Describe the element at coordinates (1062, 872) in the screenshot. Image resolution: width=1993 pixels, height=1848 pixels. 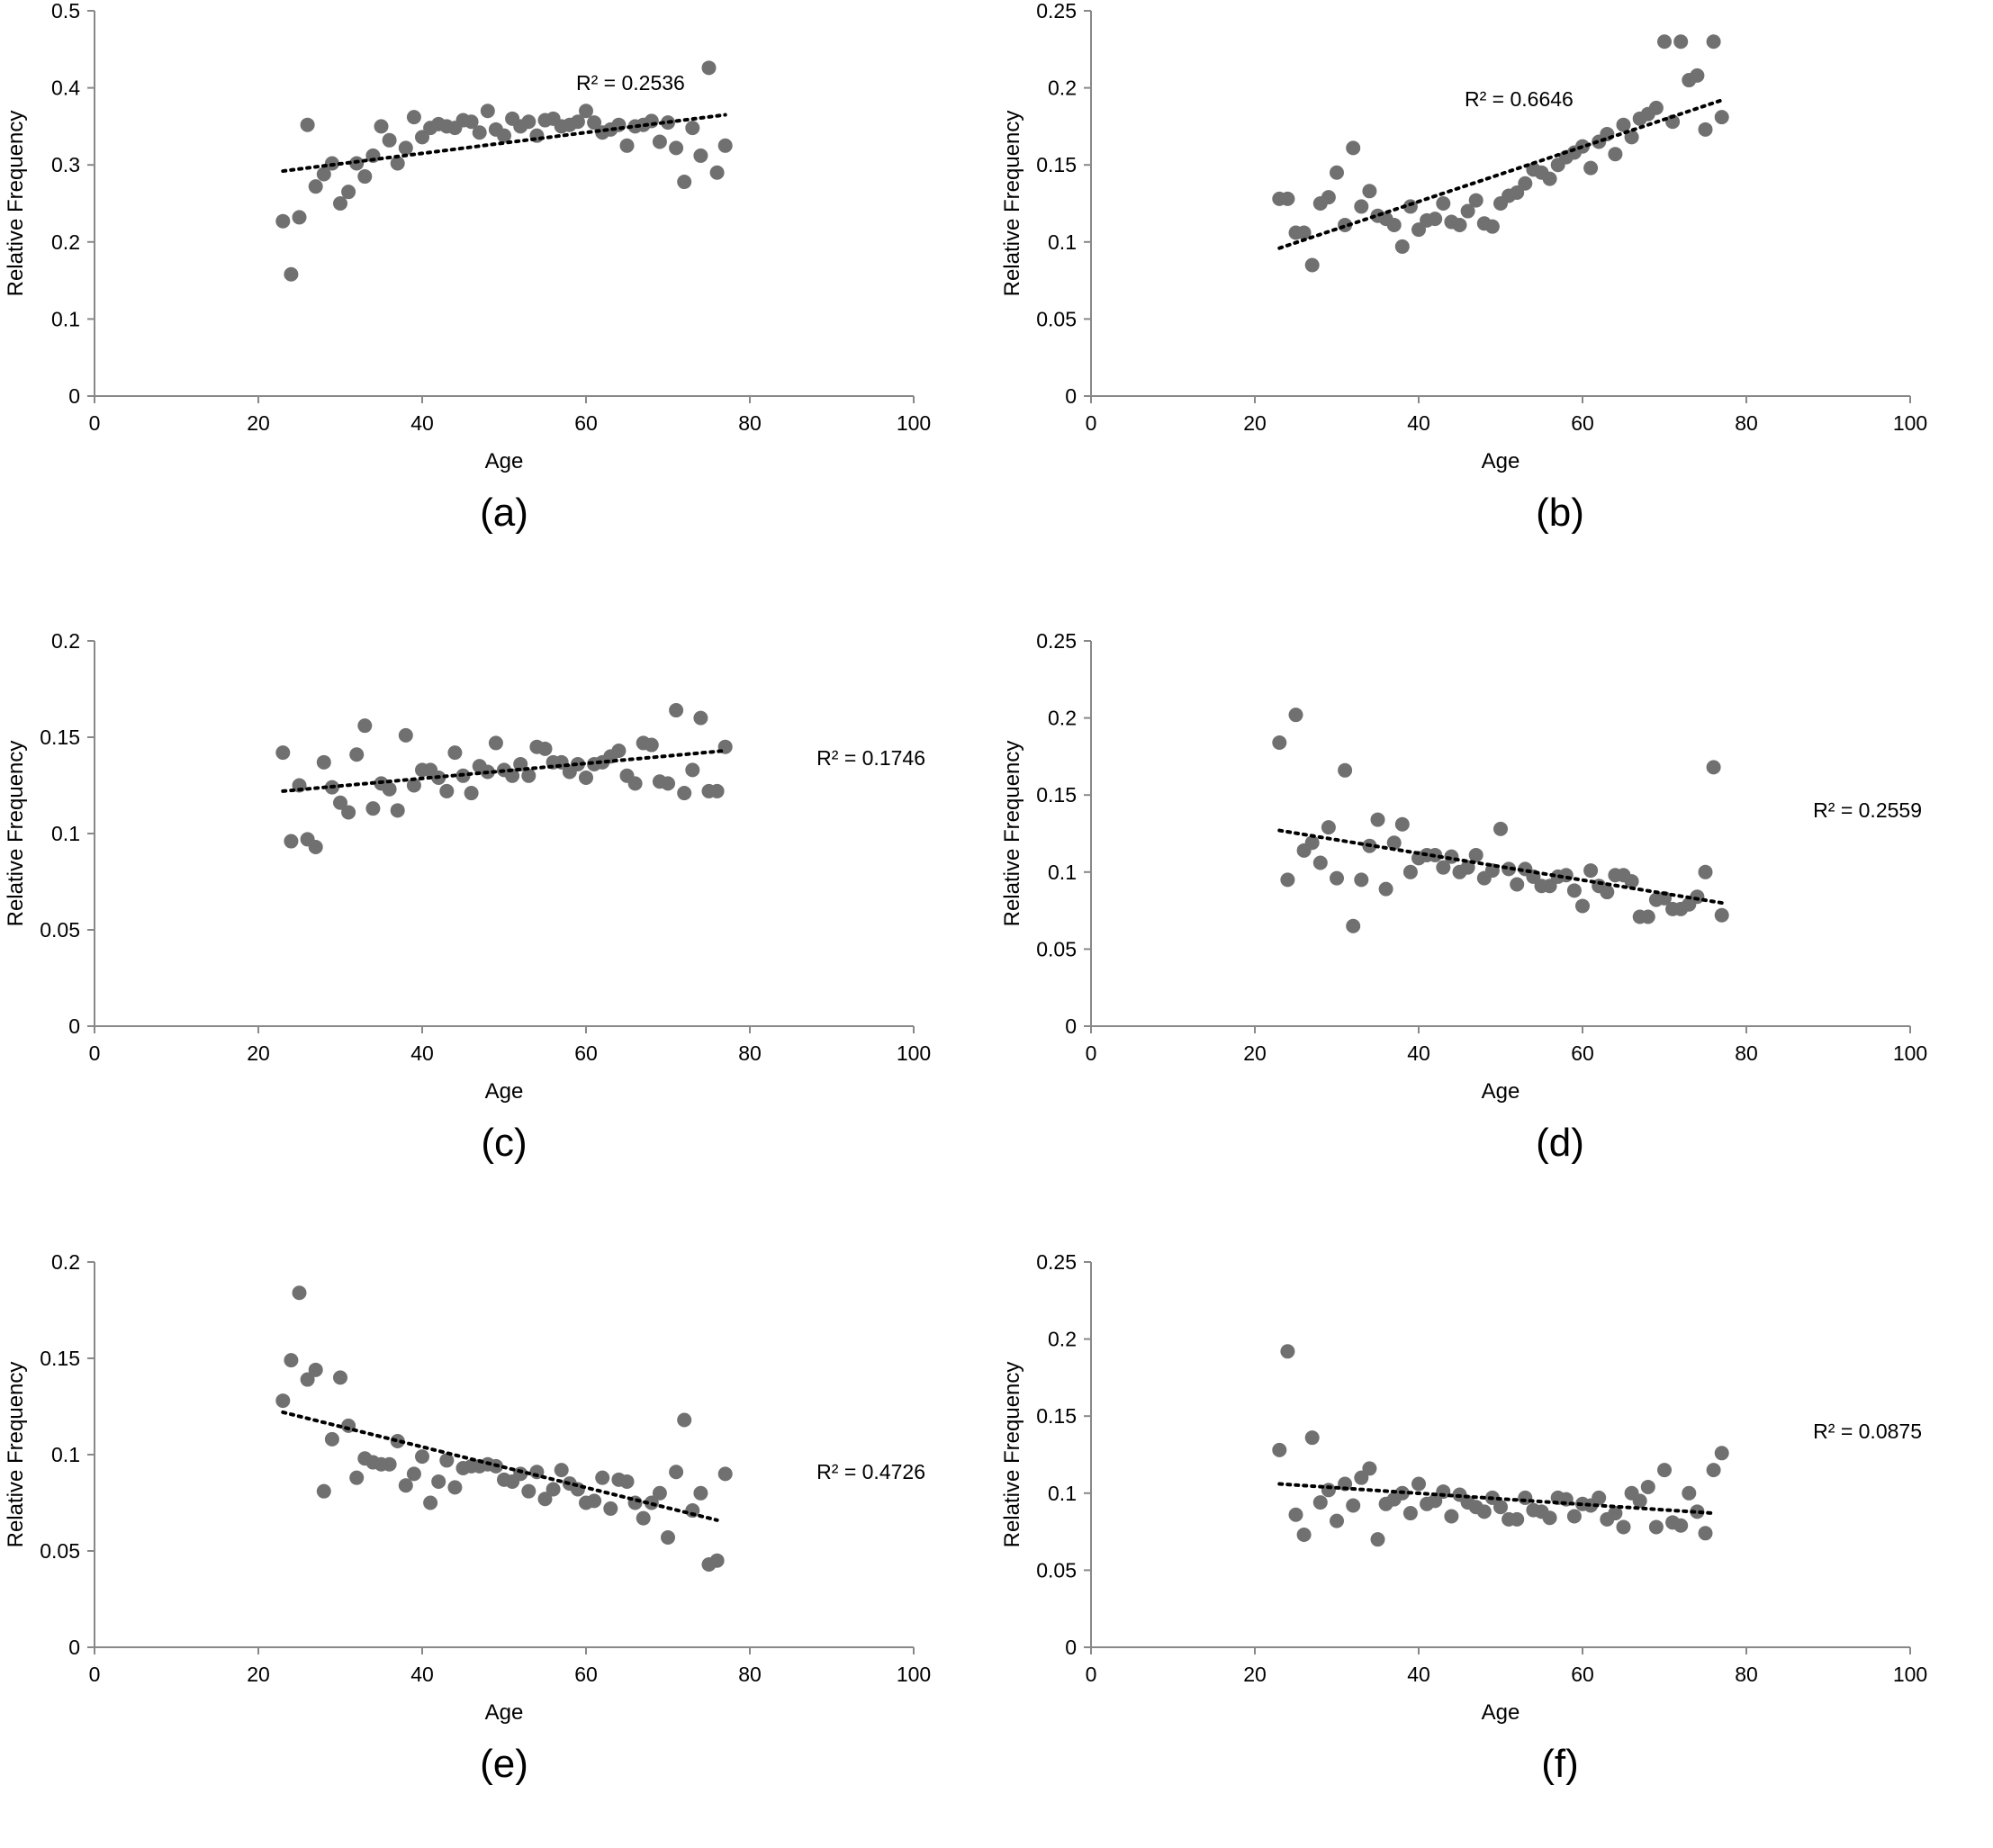
I see `y-tick-label: 0.1` at that location.